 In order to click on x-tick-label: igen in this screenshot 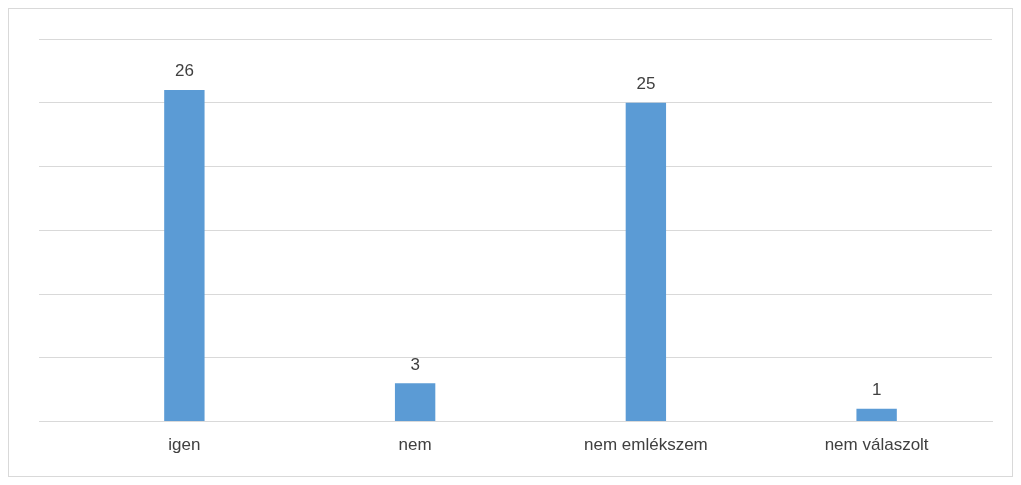, I will do `click(184, 445)`.